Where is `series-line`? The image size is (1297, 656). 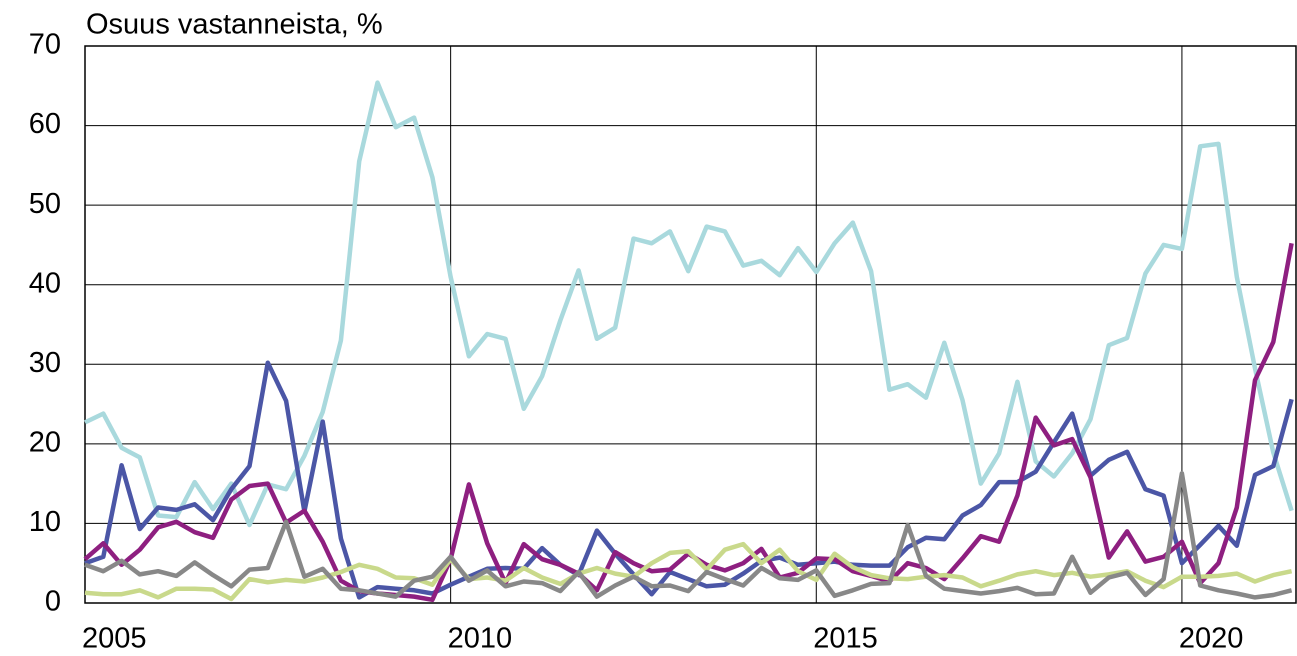 series-line is located at coordinates (688, 571).